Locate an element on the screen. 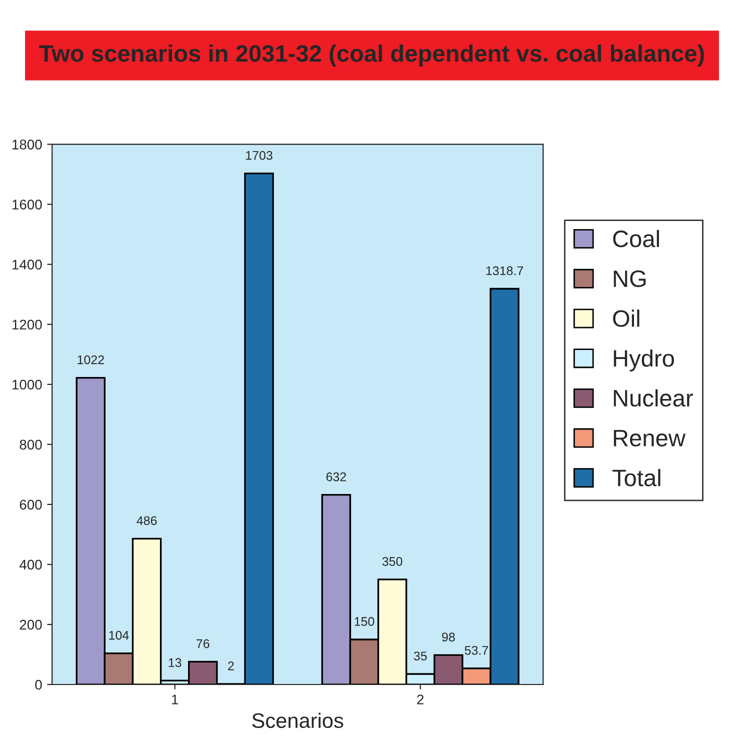 The image size is (744, 740). y-tick-label: 1200 is located at coordinates (27, 325).